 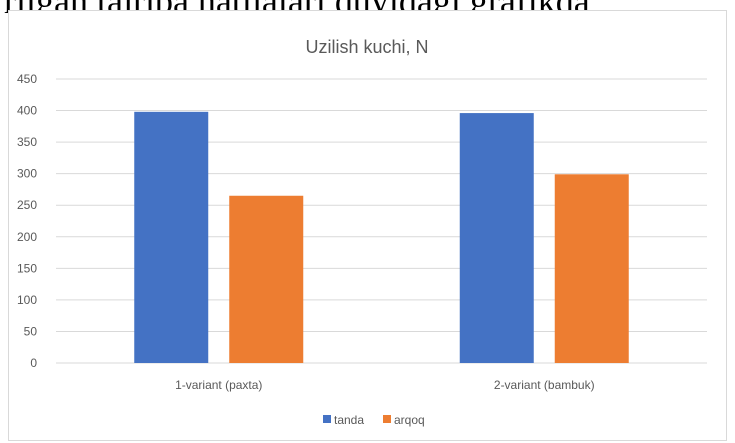 What do you see at coordinates (374, 420) in the screenshot?
I see `legend: tanda arqoq` at bounding box center [374, 420].